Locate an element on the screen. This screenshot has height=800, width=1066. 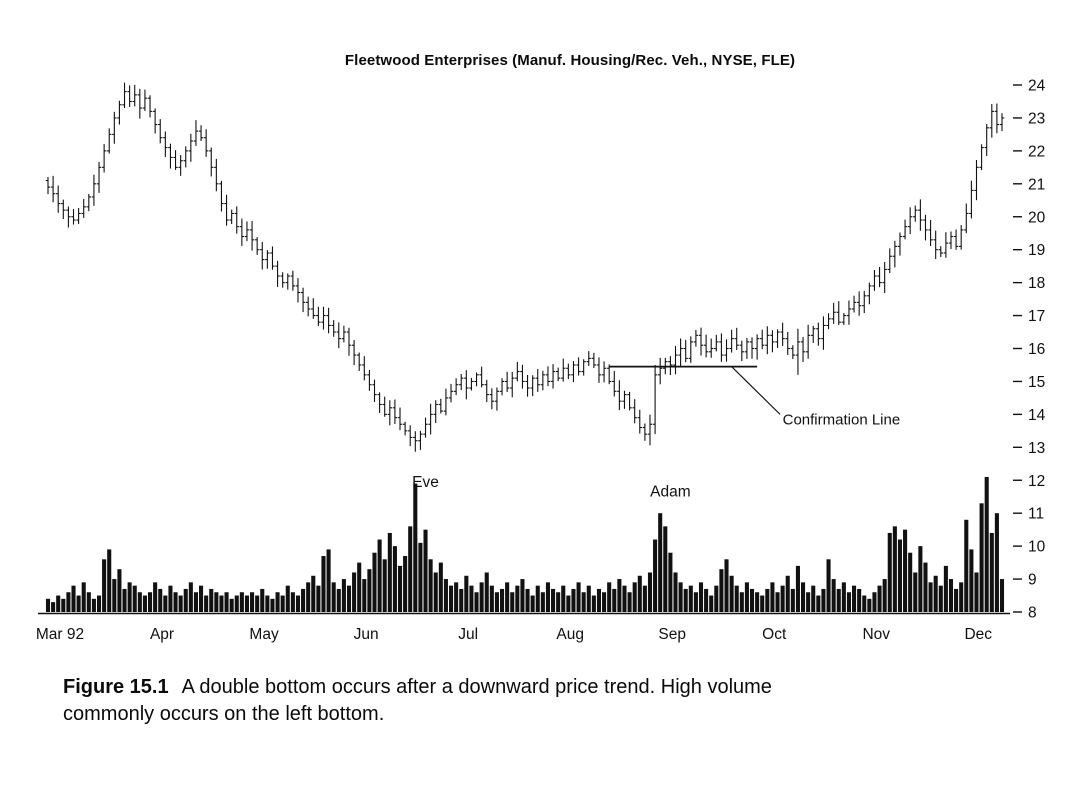
confirmation-leader-line is located at coordinates (756, 390).